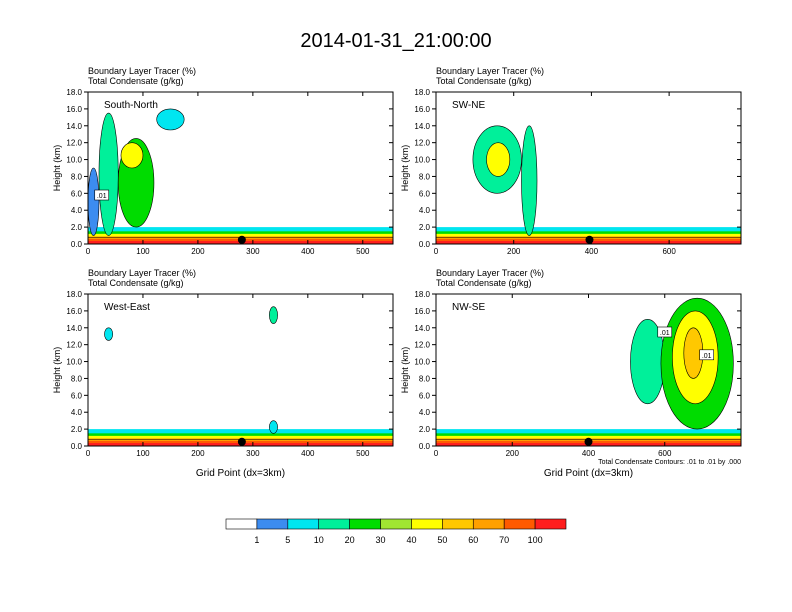 The height and width of the screenshot is (612, 792). Describe the element at coordinates (468, 105) in the screenshot. I see `panel-name: SW-NE` at that location.